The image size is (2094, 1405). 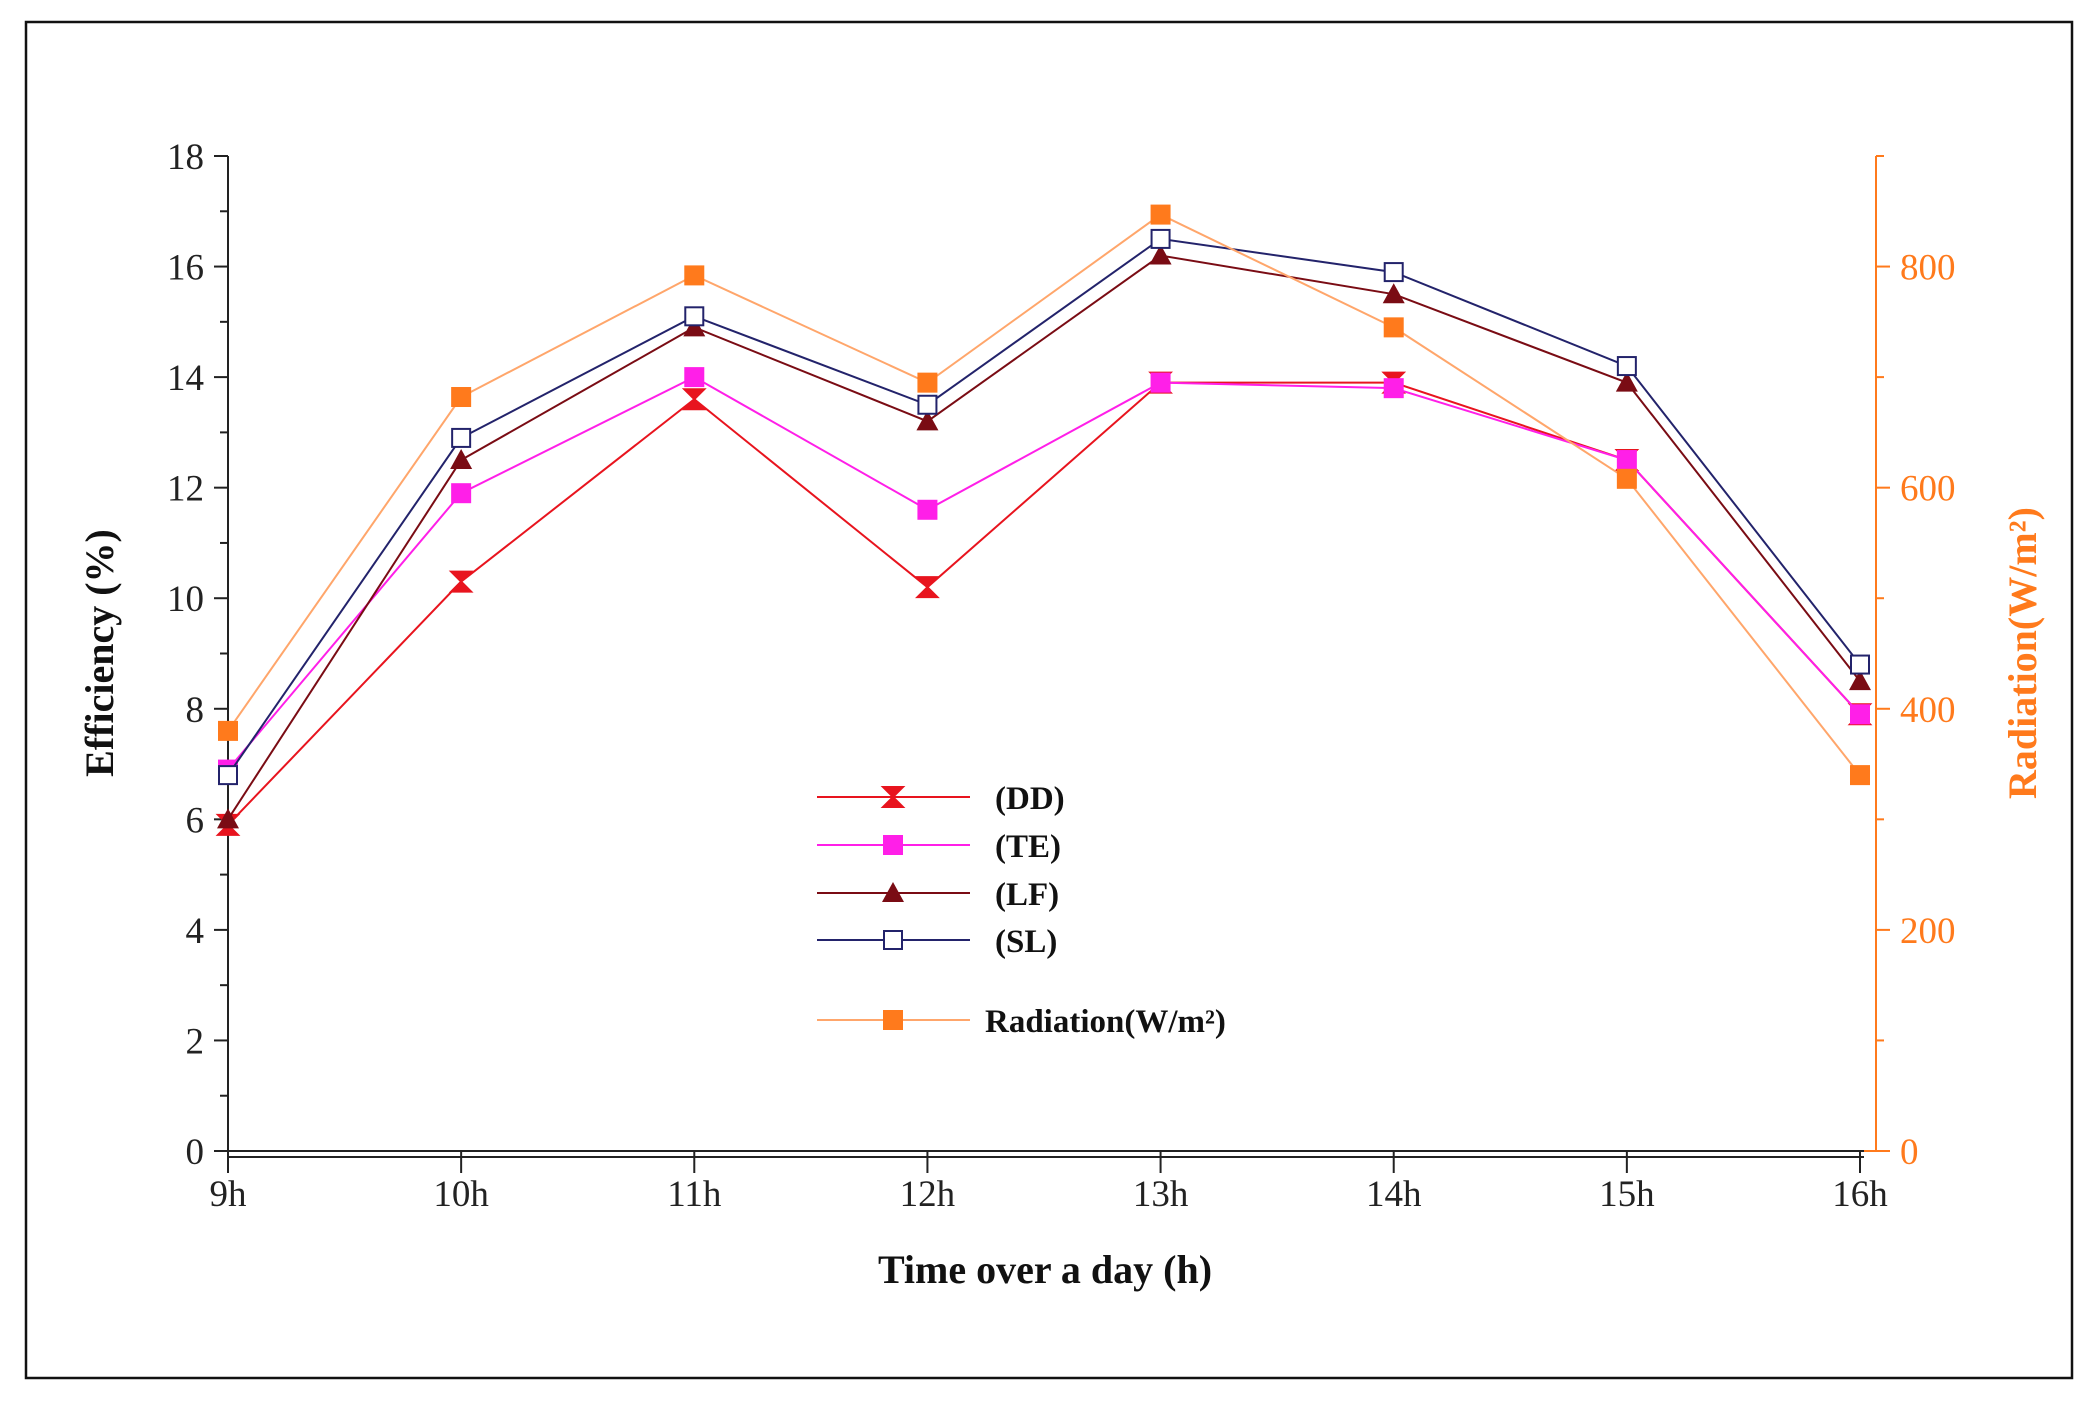 I want to click on legend-entry: (TE), so click(x=939, y=847).